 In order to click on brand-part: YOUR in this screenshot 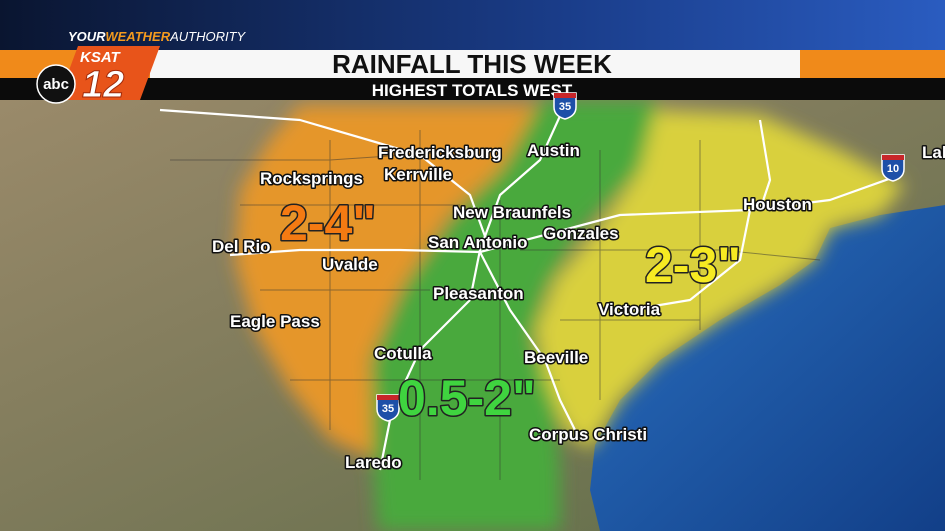, I will do `click(87, 36)`.